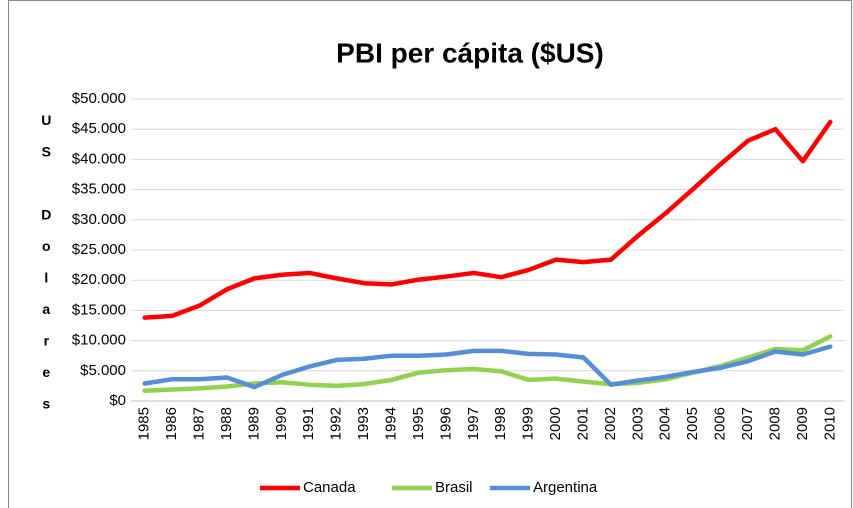 The height and width of the screenshot is (508, 853). Describe the element at coordinates (418, 423) in the screenshot. I see `x-tick-label: 1995` at that location.